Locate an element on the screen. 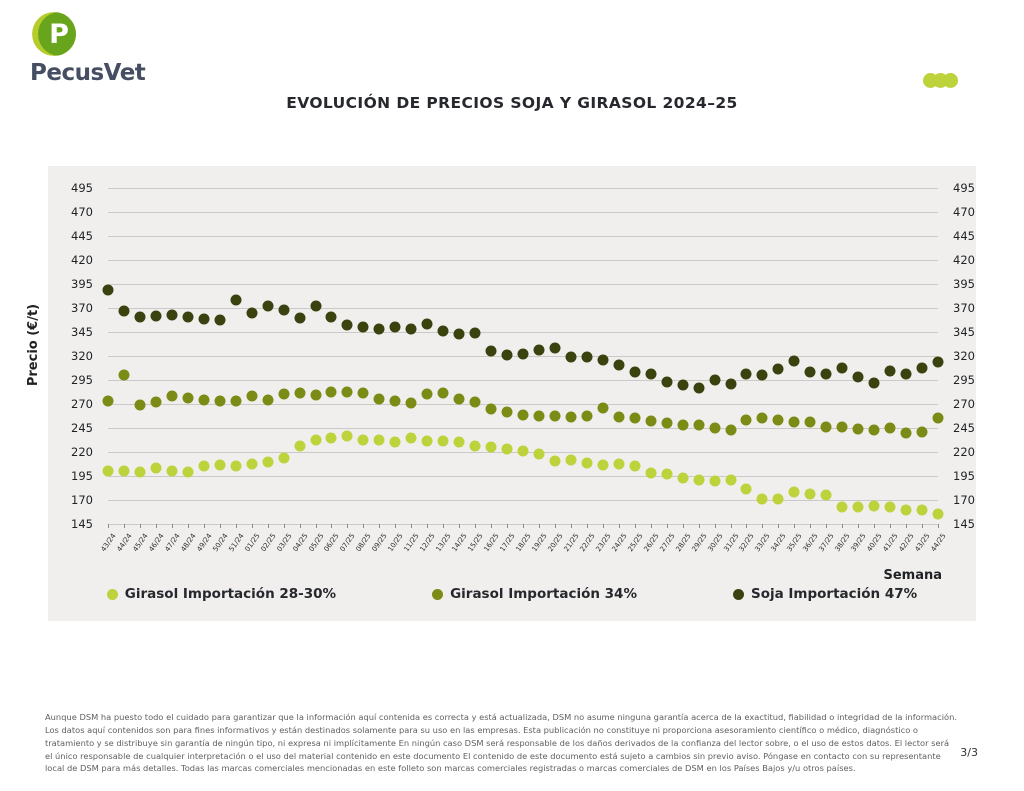 This screenshot has height=791, width=1024. x-tick-label: 43/24 is located at coordinates (108, 543).